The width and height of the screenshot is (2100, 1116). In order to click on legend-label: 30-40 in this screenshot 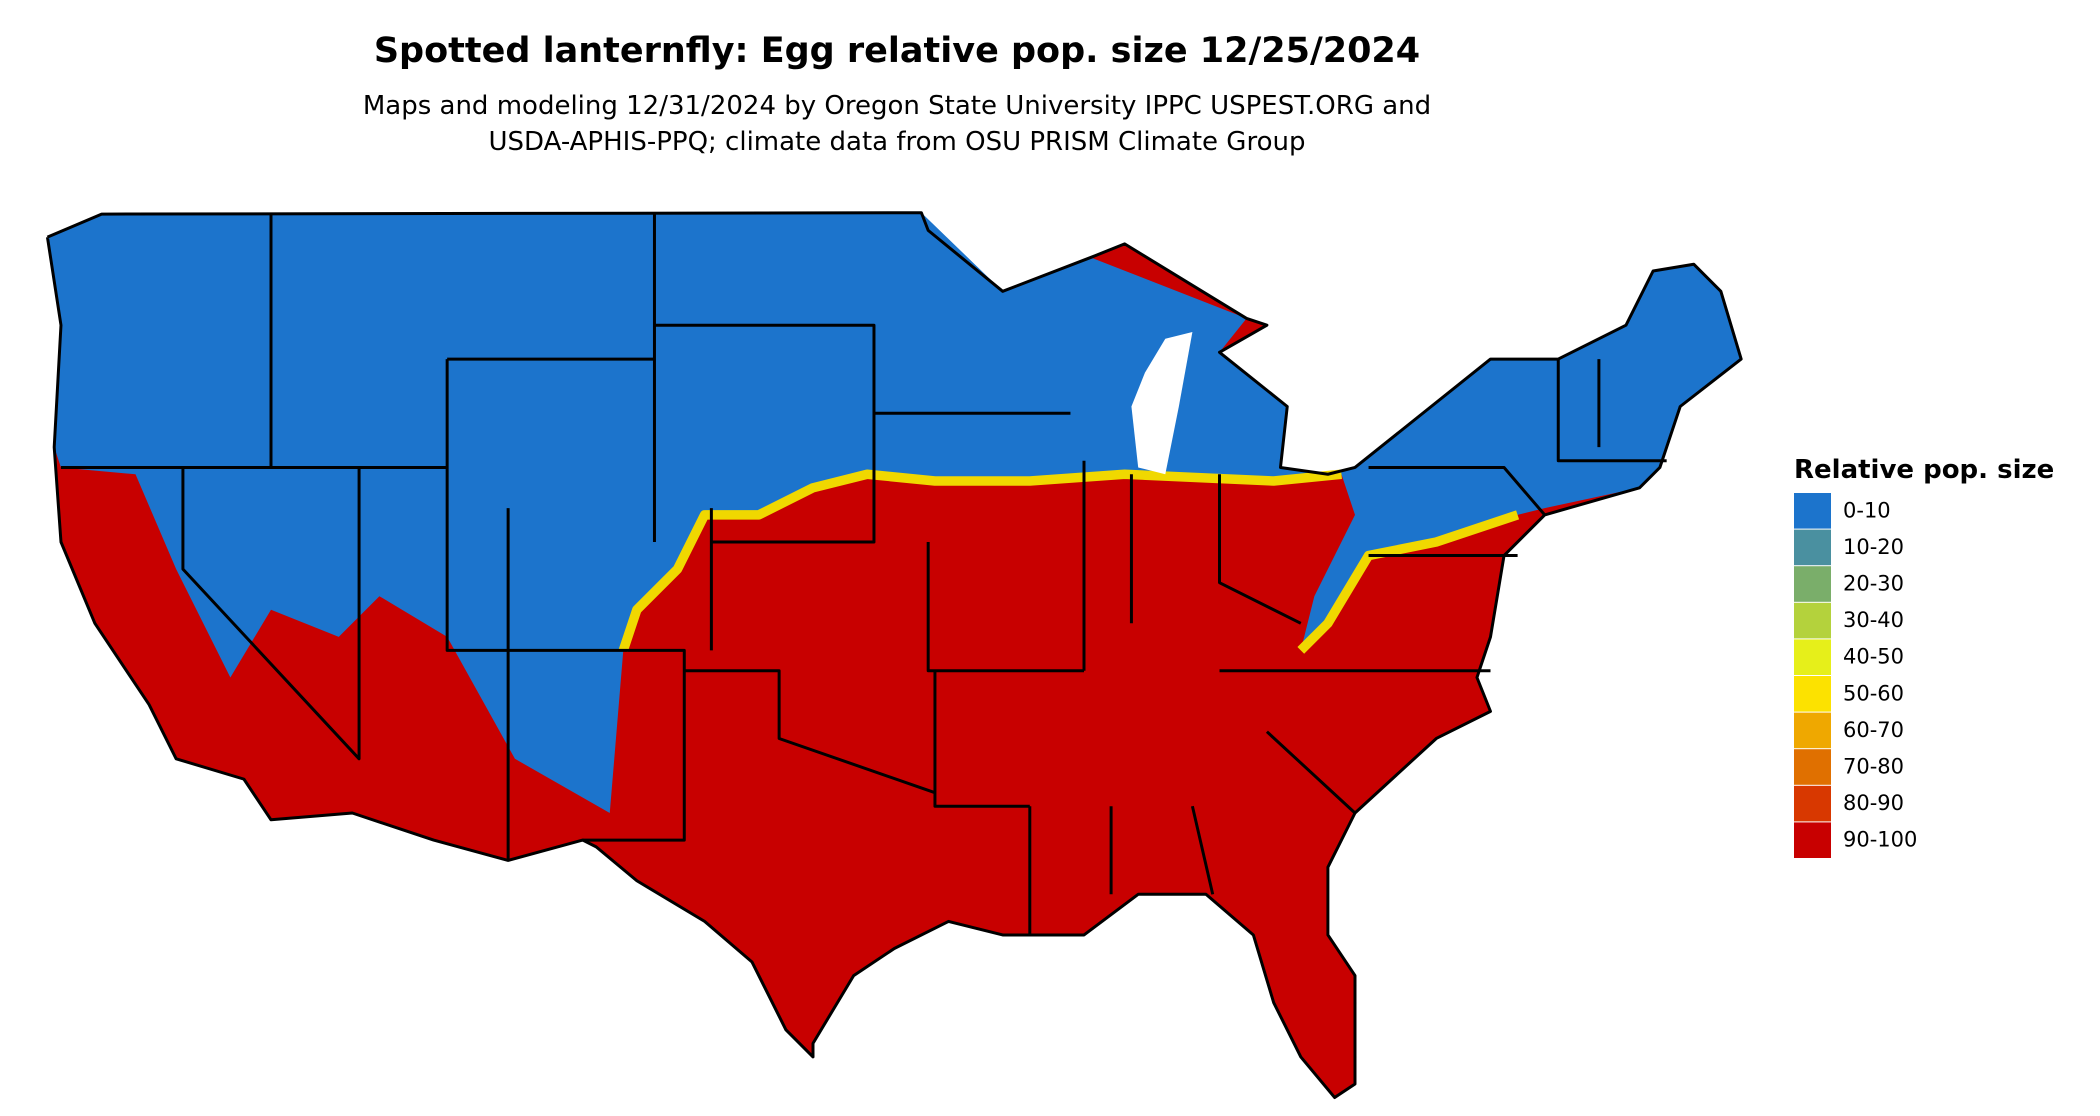, I will do `click(1873, 620)`.